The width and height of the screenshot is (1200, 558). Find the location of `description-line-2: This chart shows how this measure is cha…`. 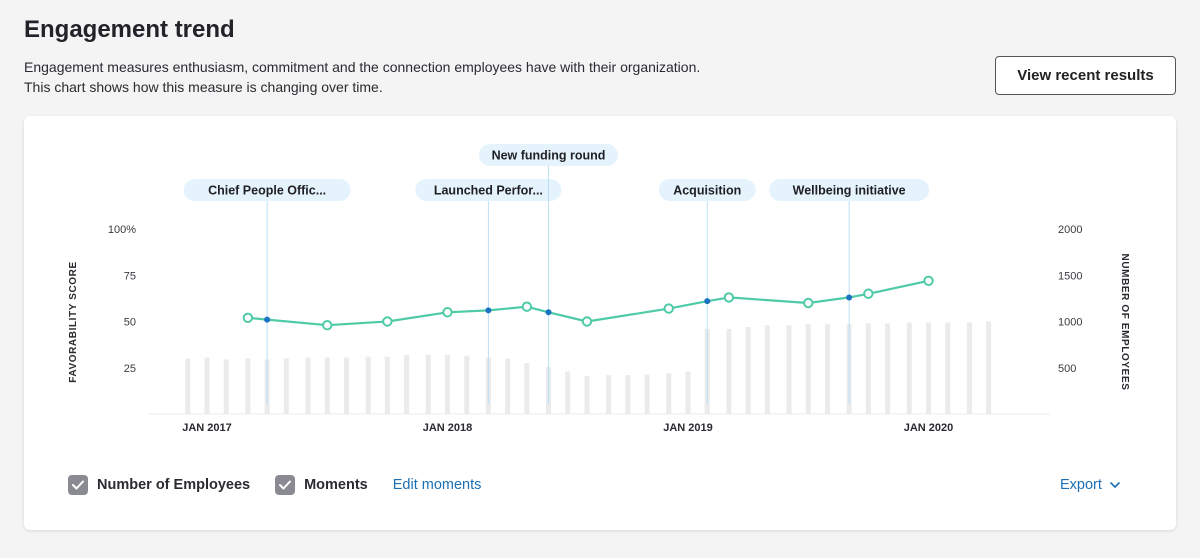

description-line-2: This chart shows how this measure is cha… is located at coordinates (203, 87).